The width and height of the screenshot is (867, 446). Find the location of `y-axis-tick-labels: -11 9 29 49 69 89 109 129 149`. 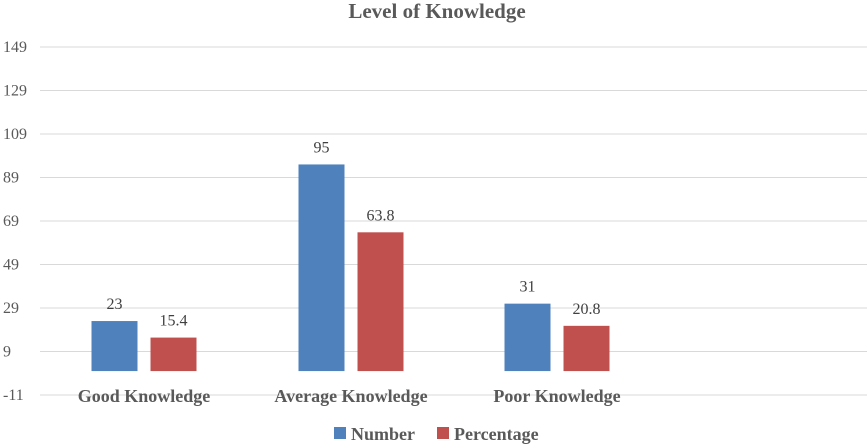

y-axis-tick-labels: -11 9 29 49 69 89 109 129 149 is located at coordinates (15, 221).